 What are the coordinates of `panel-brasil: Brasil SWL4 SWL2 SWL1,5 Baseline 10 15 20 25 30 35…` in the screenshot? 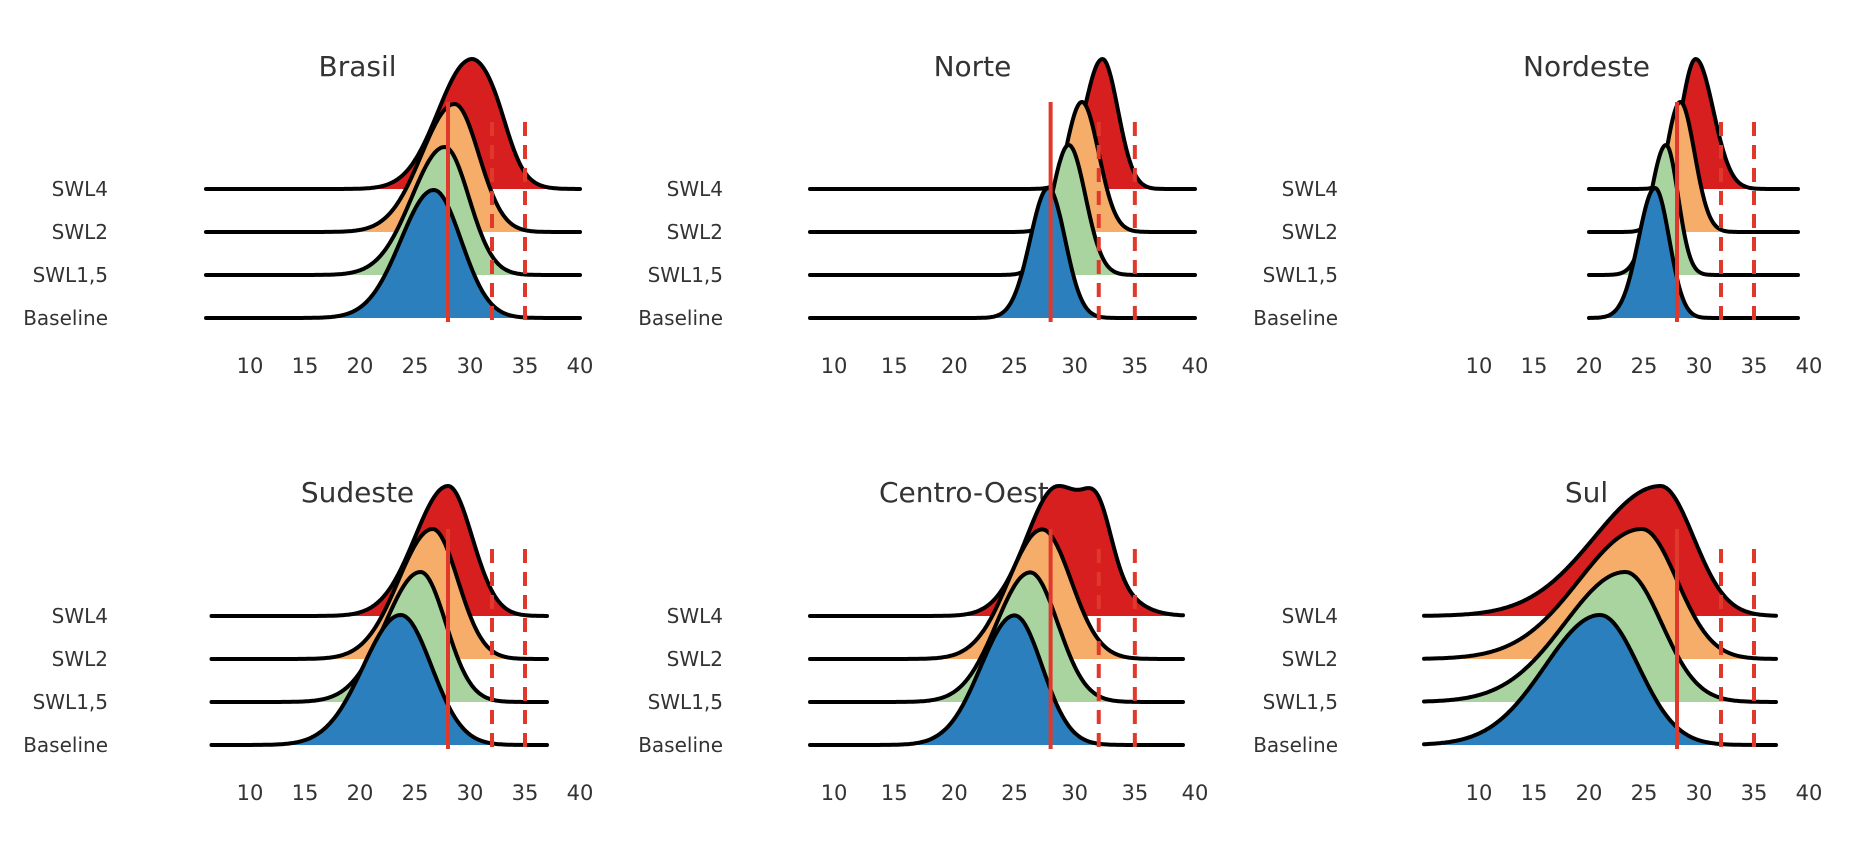 It's located at (308, 214).